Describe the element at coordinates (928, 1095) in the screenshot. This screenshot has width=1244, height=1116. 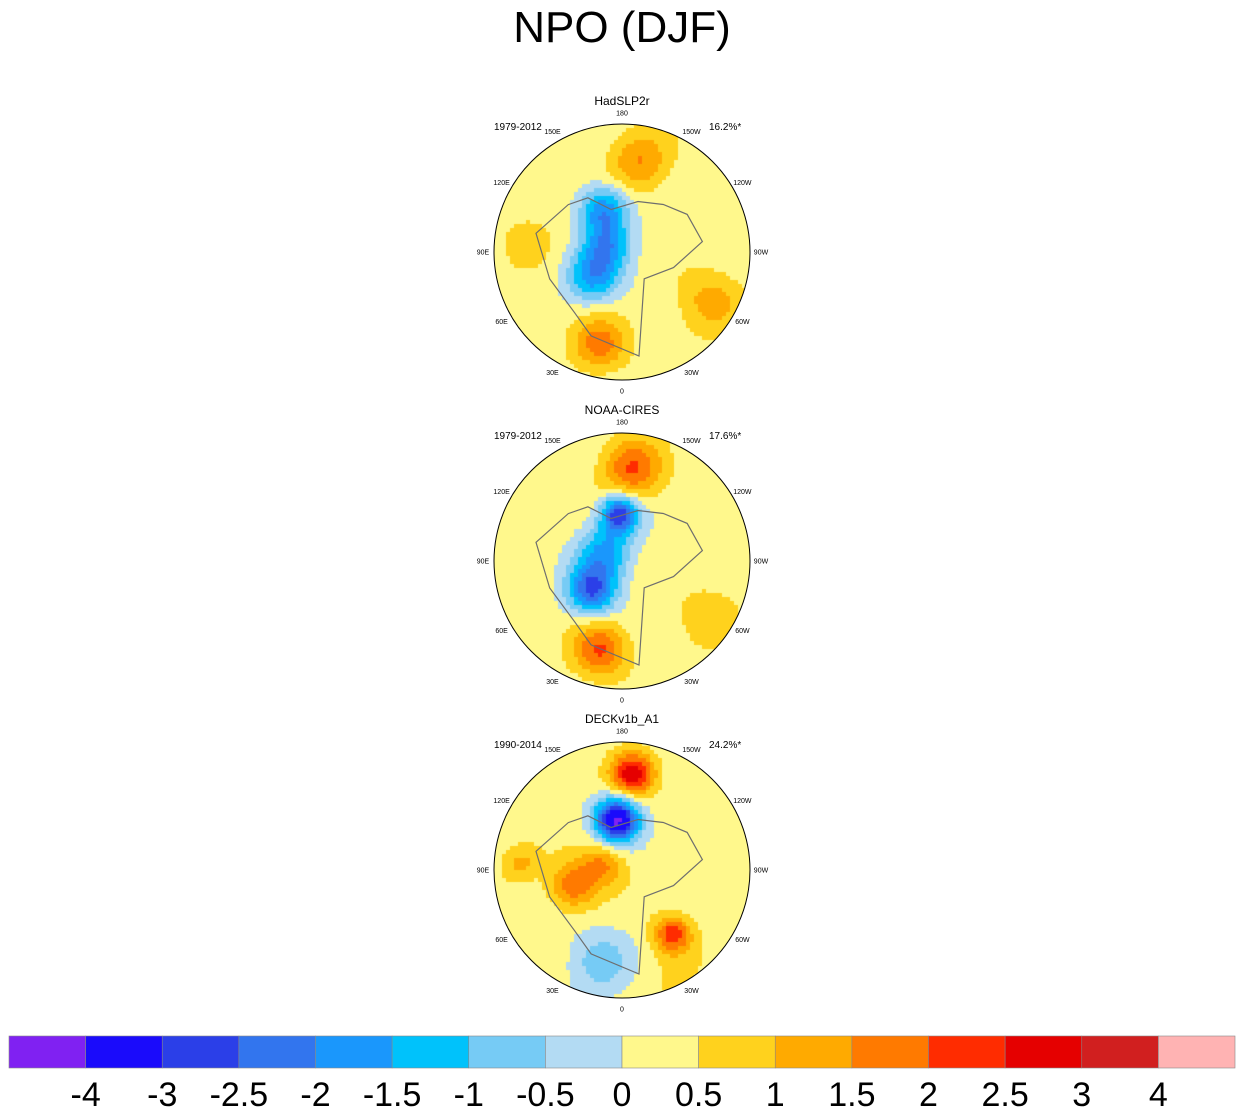
I see `colorbar-label: 2` at that location.